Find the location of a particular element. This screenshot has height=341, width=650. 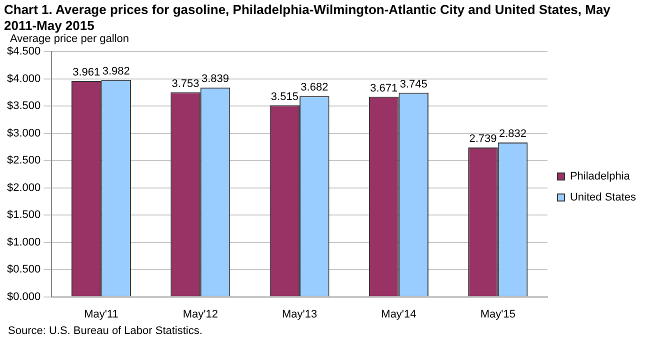

legend-label: United States is located at coordinates (603, 198).